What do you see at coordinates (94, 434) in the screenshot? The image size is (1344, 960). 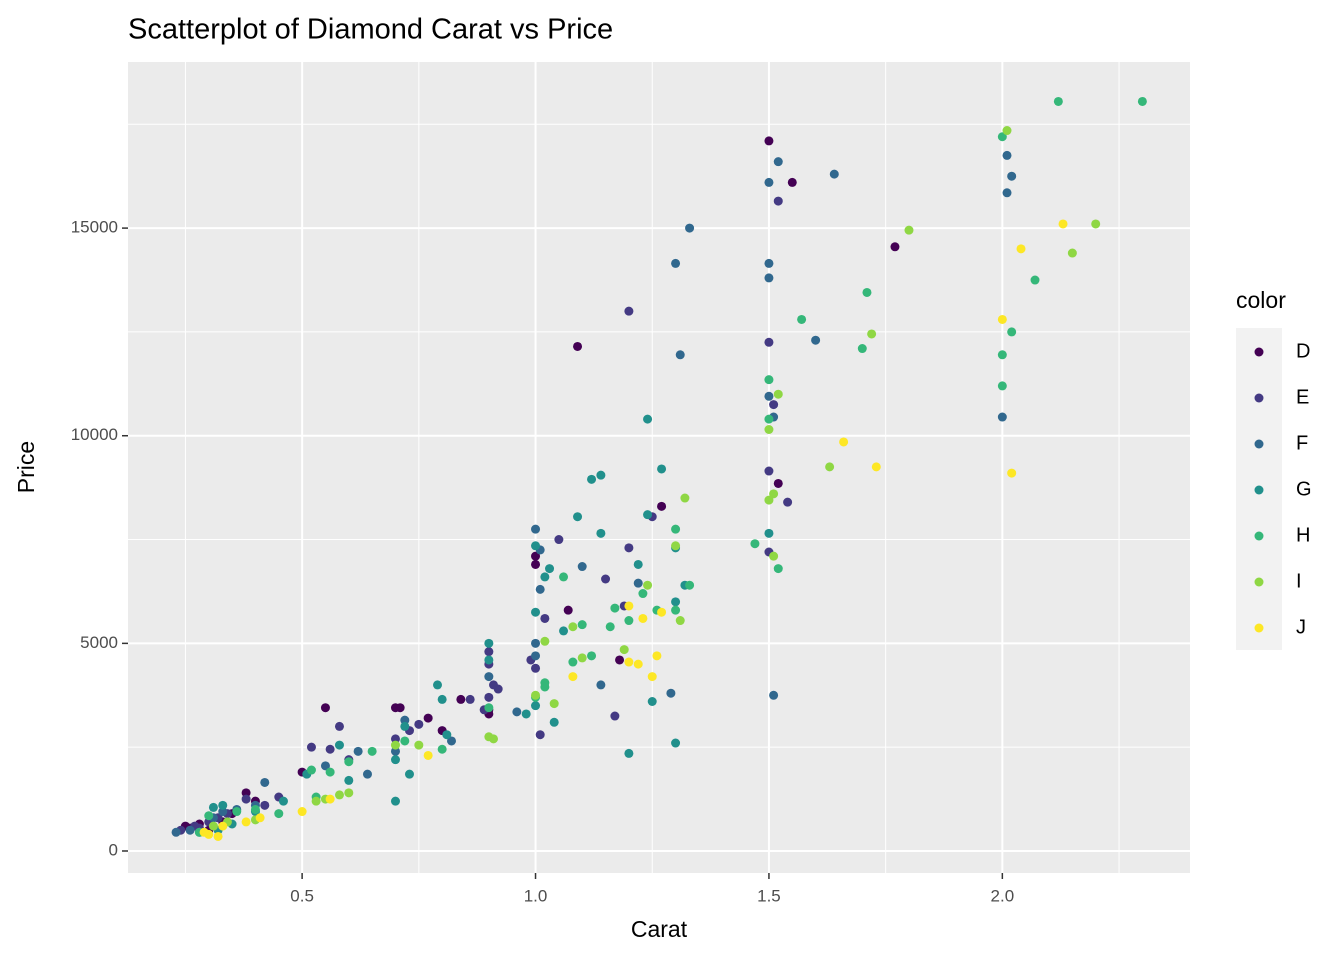 I see `y-tick-label: 10000` at bounding box center [94, 434].